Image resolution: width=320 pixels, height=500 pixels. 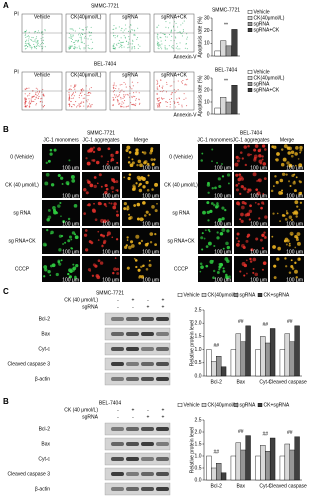 I want to click on y-tick-label: 0.0, so click(x=198, y=376).